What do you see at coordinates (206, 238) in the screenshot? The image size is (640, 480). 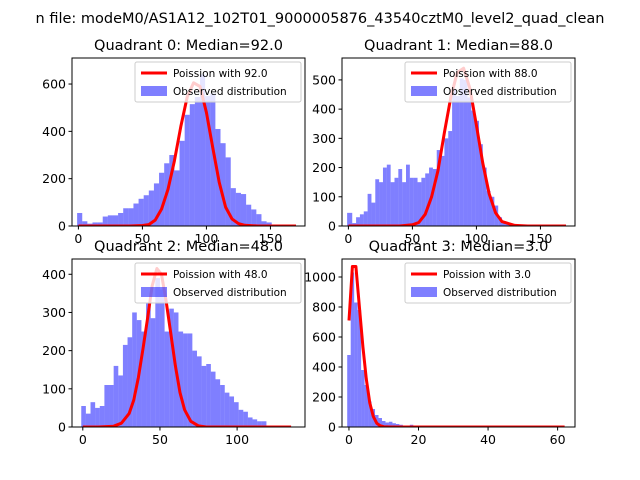 I see `x-tick-label: 100` at bounding box center [206, 238].